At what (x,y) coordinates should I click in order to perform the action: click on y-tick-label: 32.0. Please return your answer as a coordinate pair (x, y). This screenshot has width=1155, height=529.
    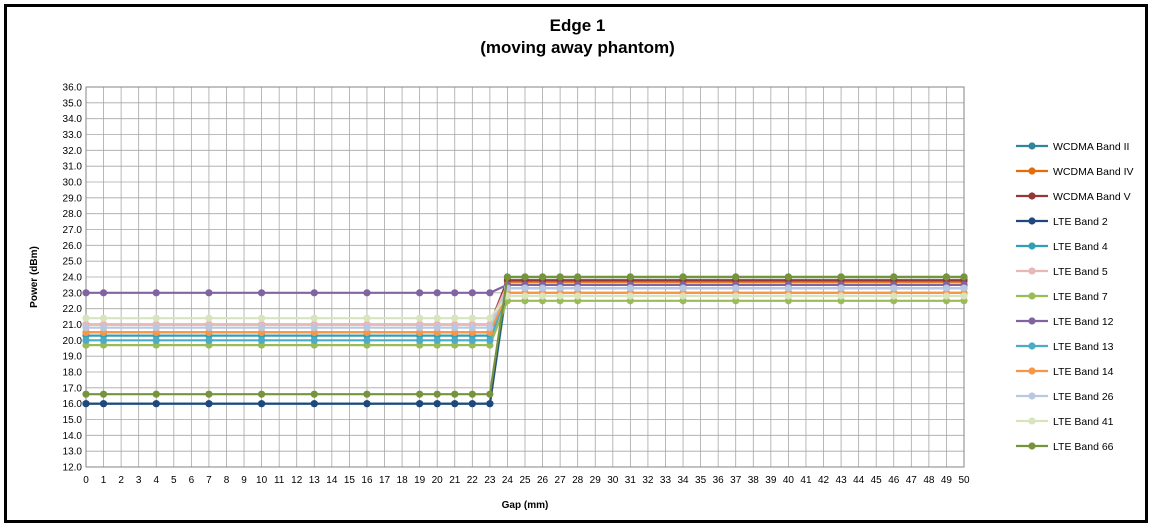
    Looking at the image, I should click on (73, 151).